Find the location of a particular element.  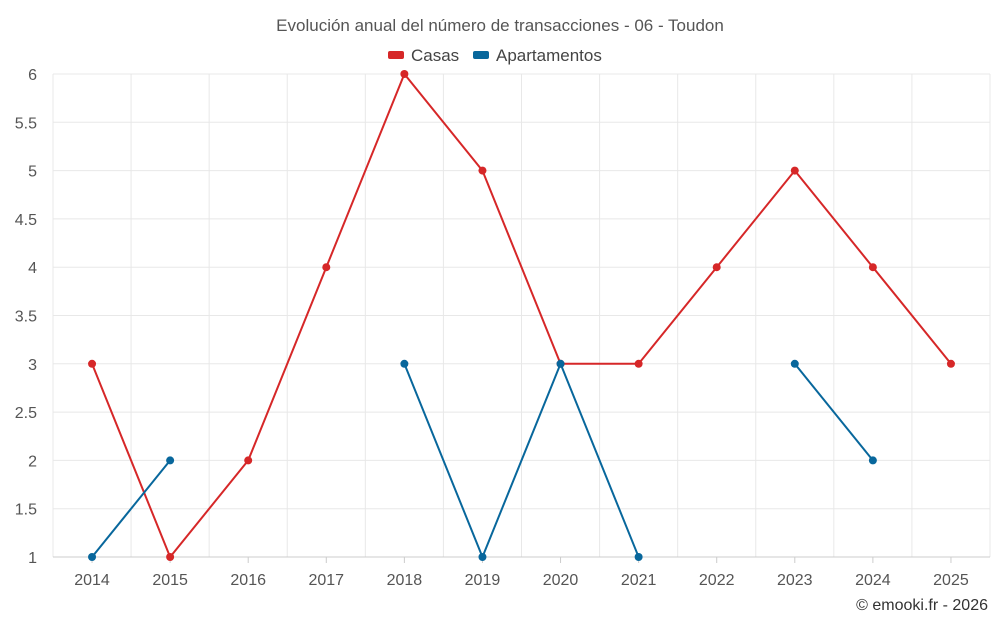

x-tick-label: 2024 is located at coordinates (873, 580).